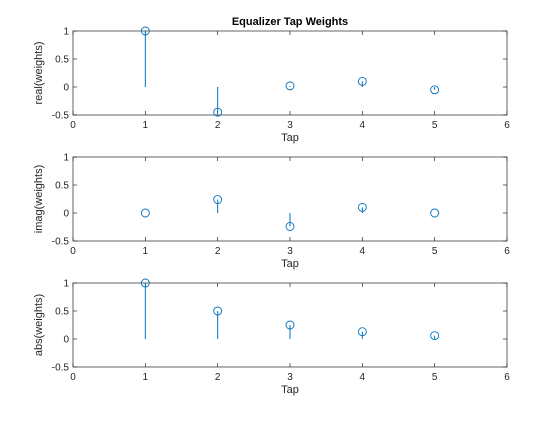 This screenshot has width=560, height=425. Describe the element at coordinates (290, 22) in the screenshot. I see `chart-title: Equalizer Tap Weights` at that location.